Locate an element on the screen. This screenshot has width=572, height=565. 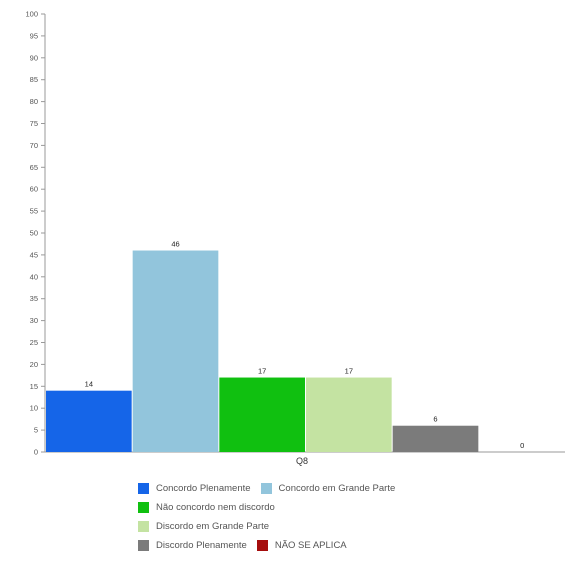
legend-label: NÃO SE APLICA is located at coordinates (310, 545).